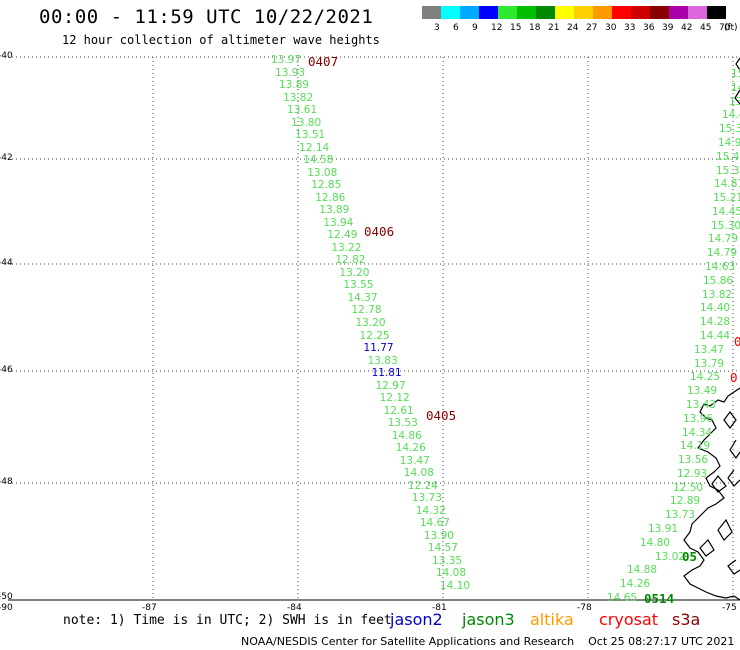 This screenshot has height=650, width=740. Describe the element at coordinates (709, 363) in the screenshot. I see `wave-height-value: 13.79` at that location.